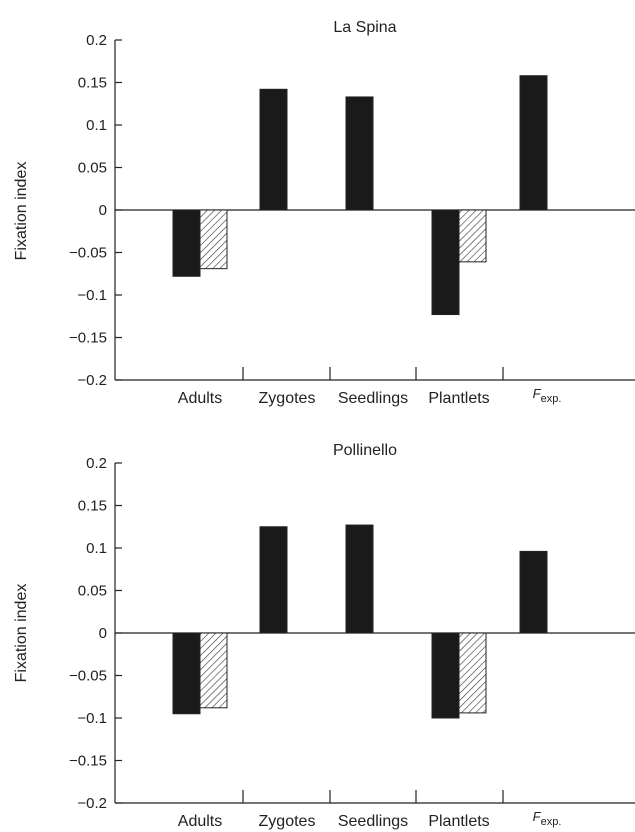 Image resolution: width=635 pixels, height=832 pixels. What do you see at coordinates (364, 27) in the screenshot?
I see `chart-title: La Spina` at bounding box center [364, 27].